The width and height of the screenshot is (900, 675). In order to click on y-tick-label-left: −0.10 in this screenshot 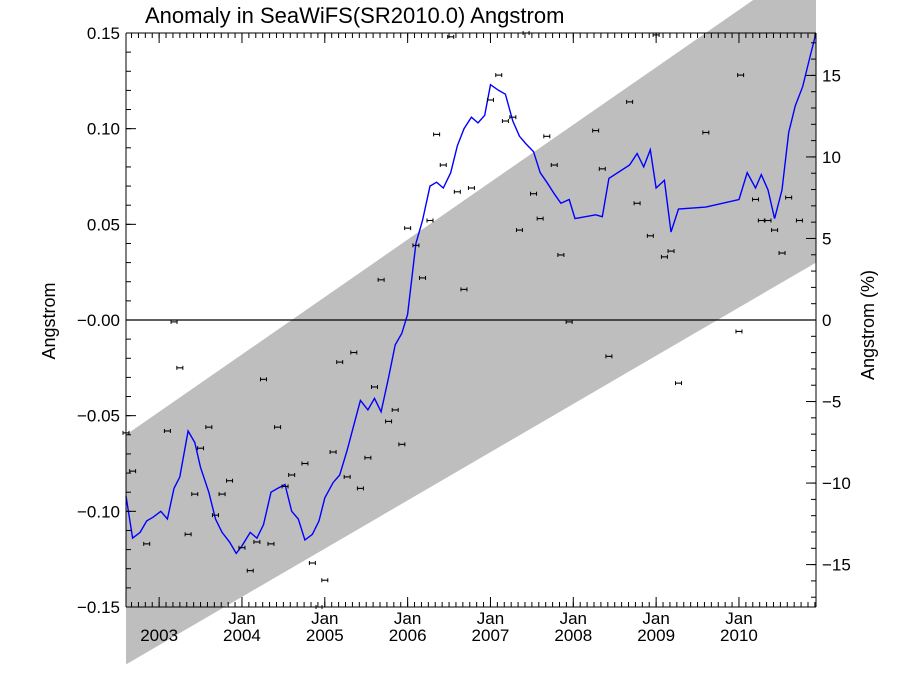, I will do `click(98, 511)`.